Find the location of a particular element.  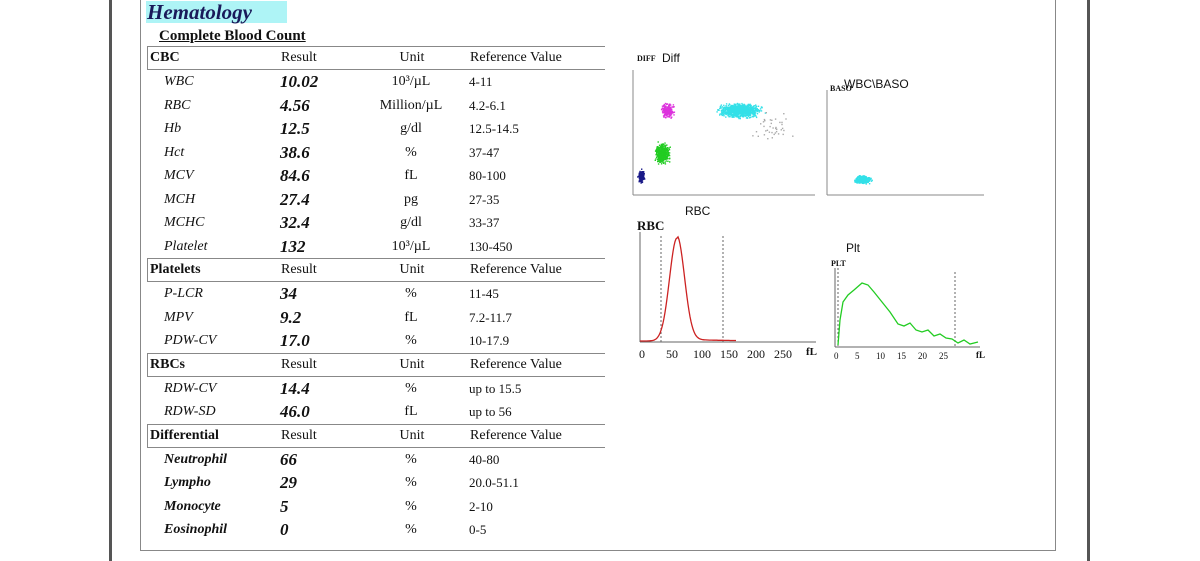

table-row: Monocyte 5% 2-10 is located at coordinates (376, 507).